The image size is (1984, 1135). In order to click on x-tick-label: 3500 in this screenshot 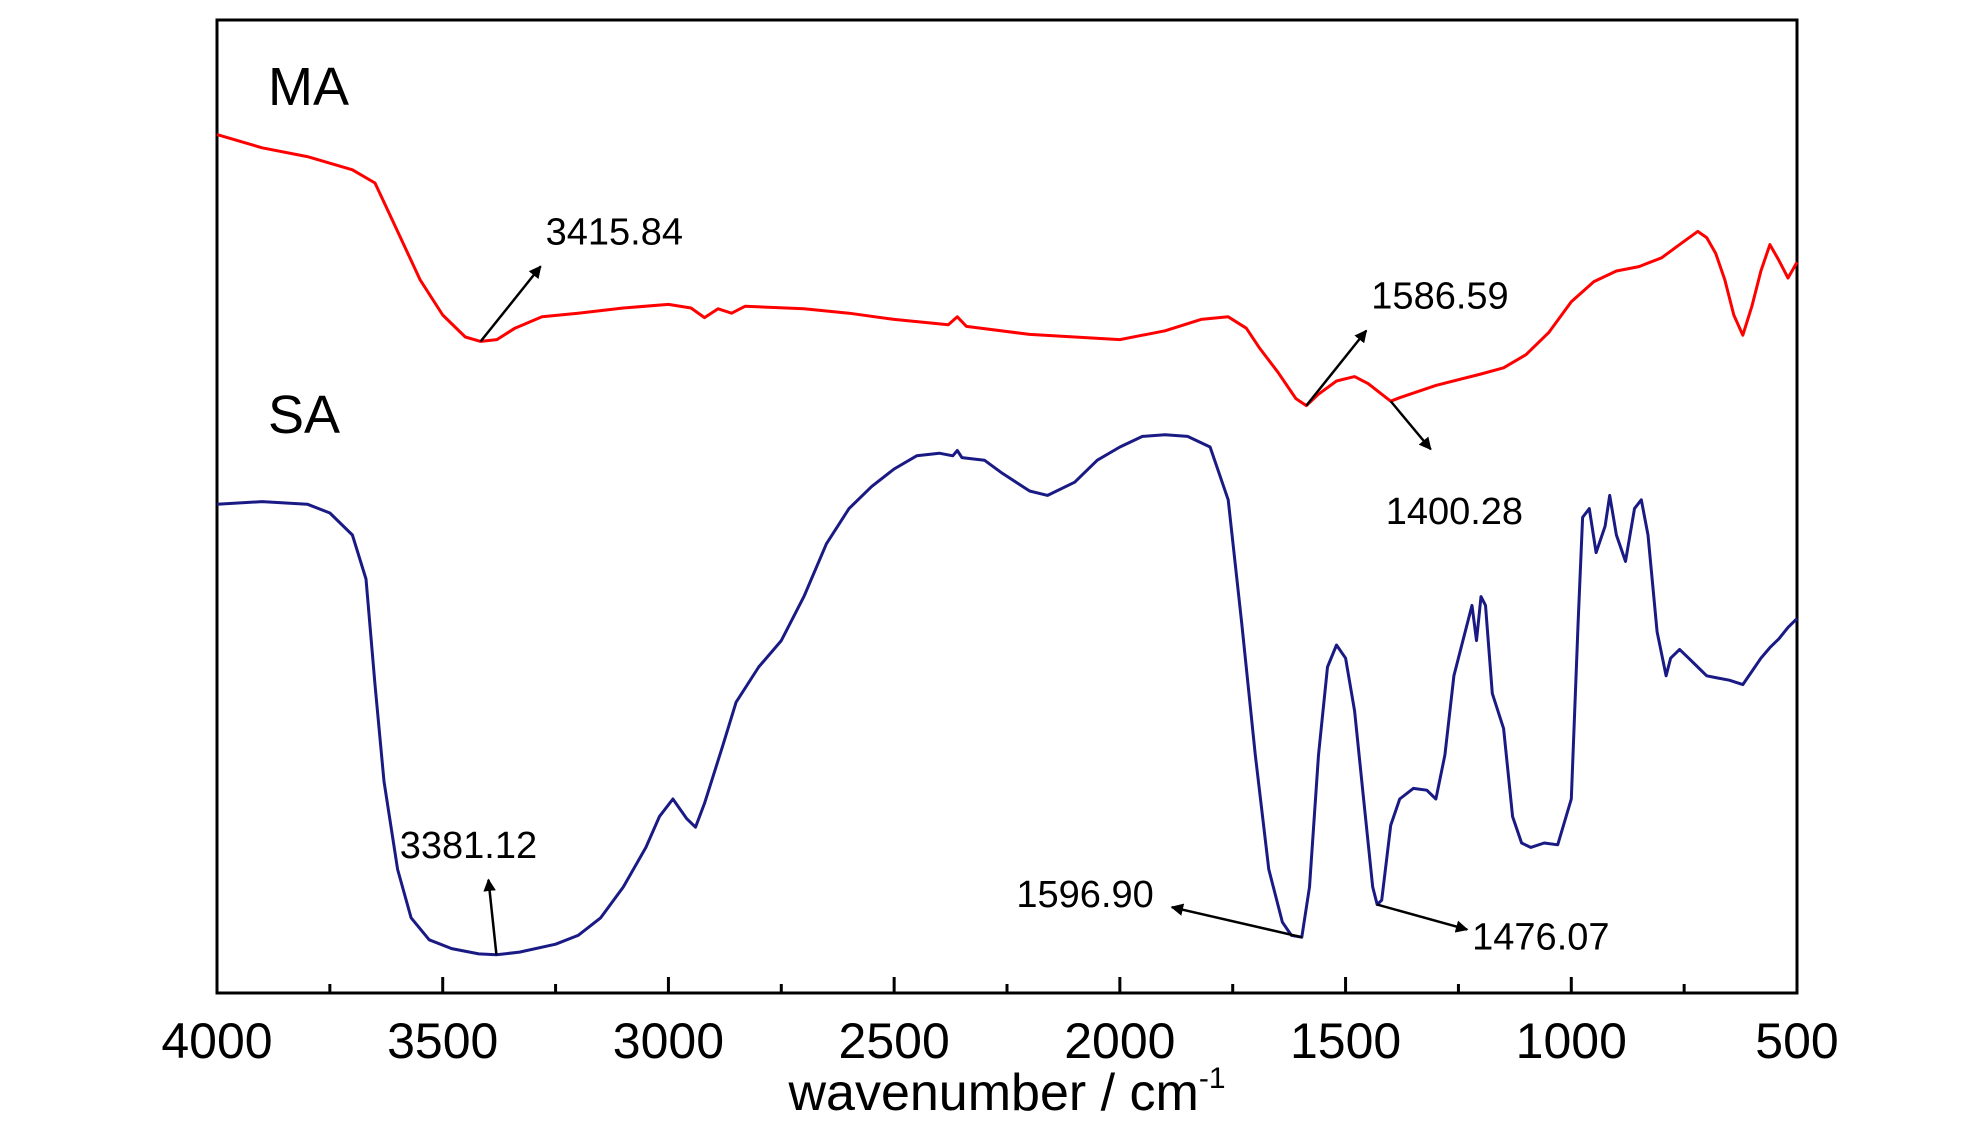, I will do `click(442, 1041)`.